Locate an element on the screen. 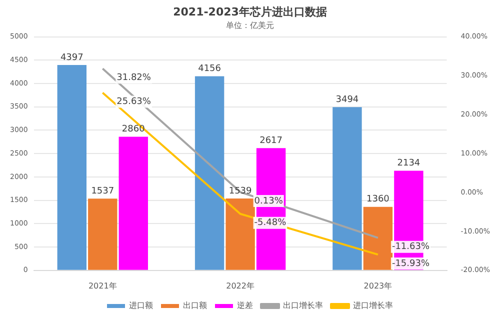 This screenshot has height=322, width=500. data-label: 31.82% is located at coordinates (134, 77).